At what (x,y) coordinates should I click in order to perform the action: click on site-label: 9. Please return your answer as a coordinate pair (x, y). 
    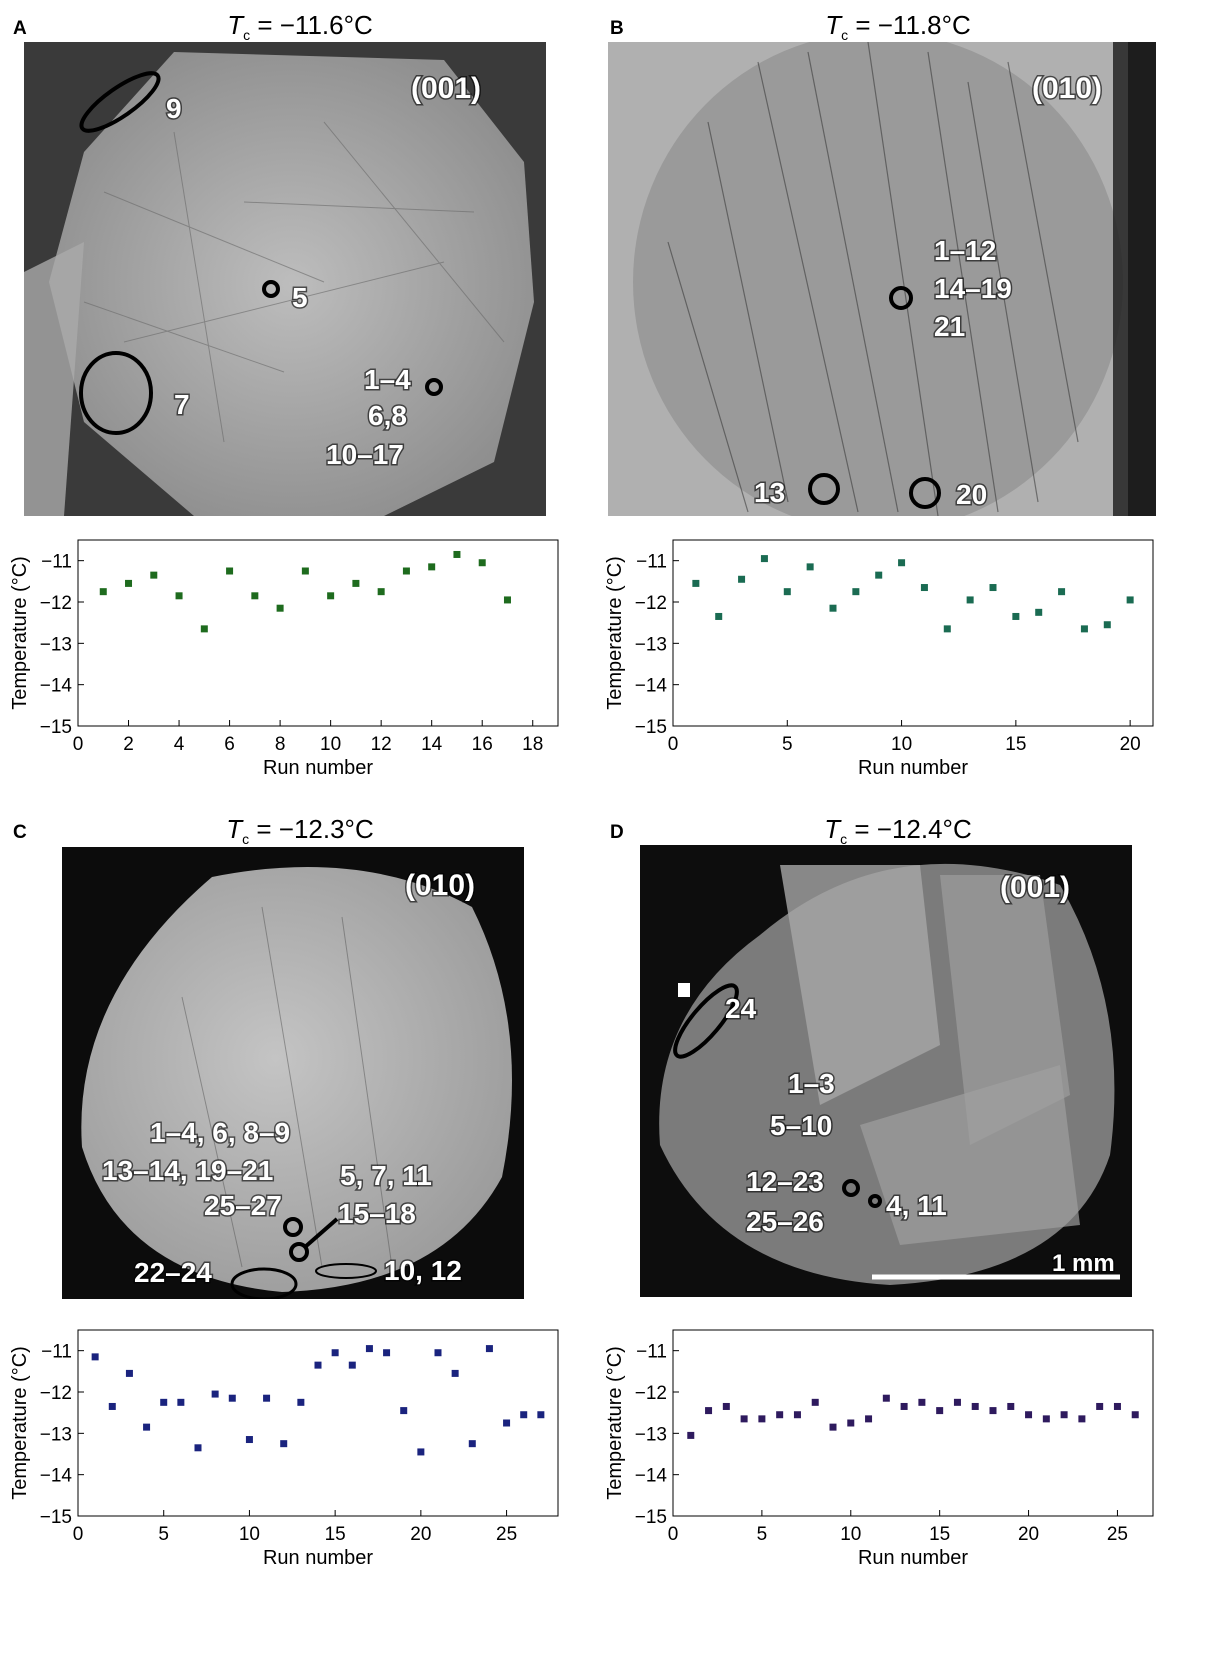
    Looking at the image, I should click on (174, 108).